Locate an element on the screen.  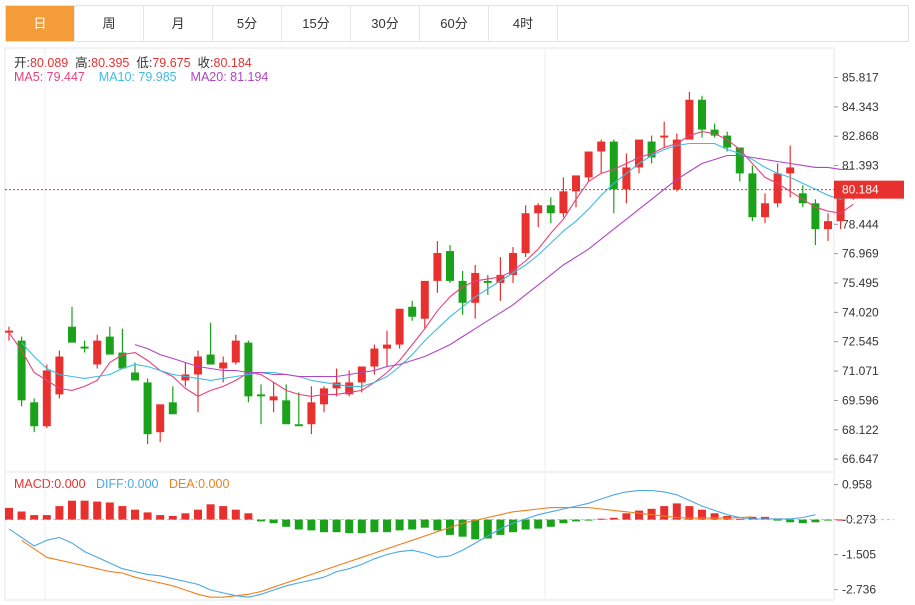
price-tick-label: 82.868 is located at coordinates (860, 136).